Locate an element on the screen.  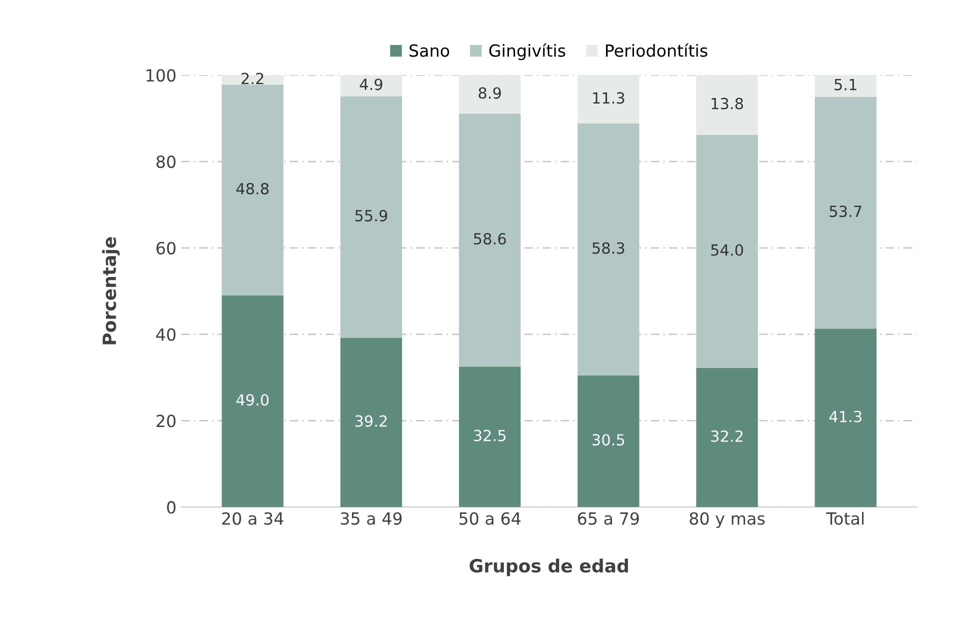
data-label: 39.2 is located at coordinates (371, 421).